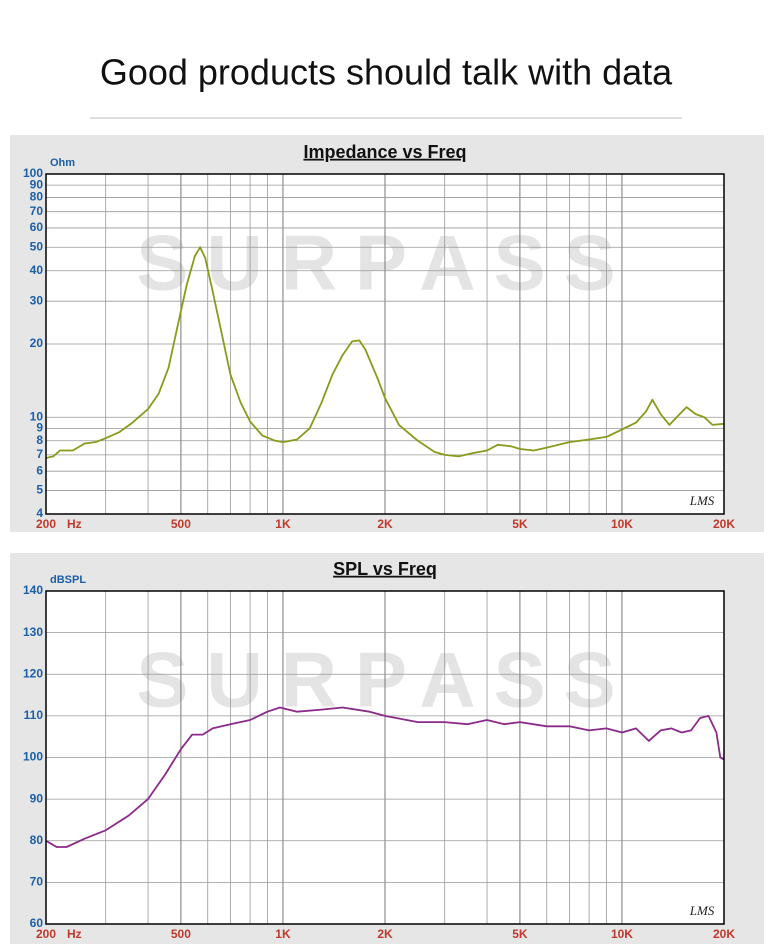 The width and height of the screenshot is (772, 948). I want to click on y-tick-label: 7, so click(39, 454).